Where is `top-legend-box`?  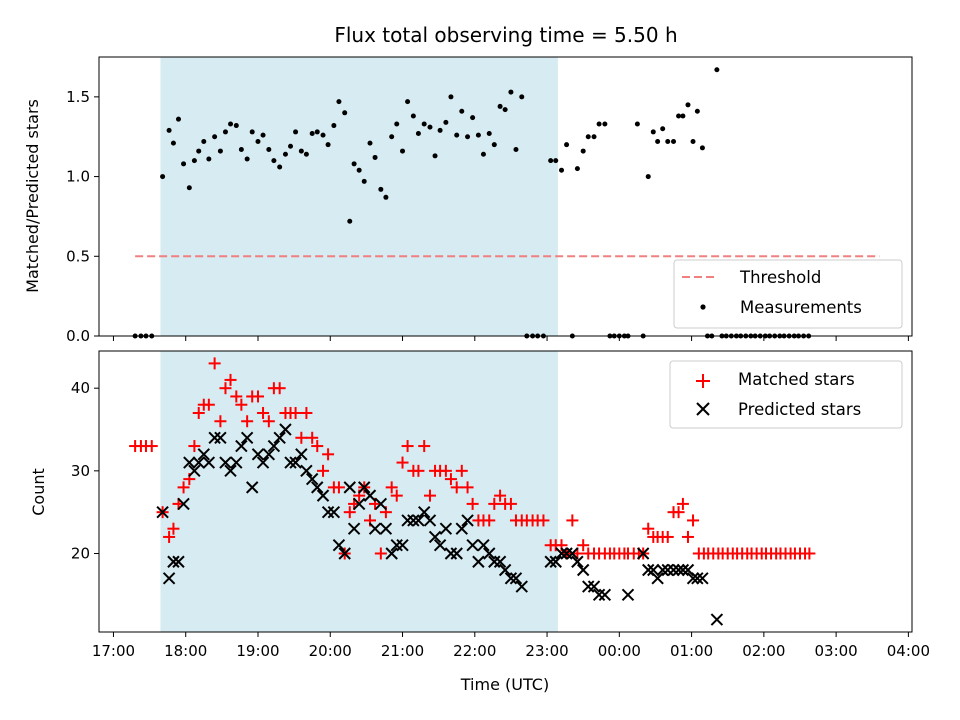
top-legend-box is located at coordinates (788, 294).